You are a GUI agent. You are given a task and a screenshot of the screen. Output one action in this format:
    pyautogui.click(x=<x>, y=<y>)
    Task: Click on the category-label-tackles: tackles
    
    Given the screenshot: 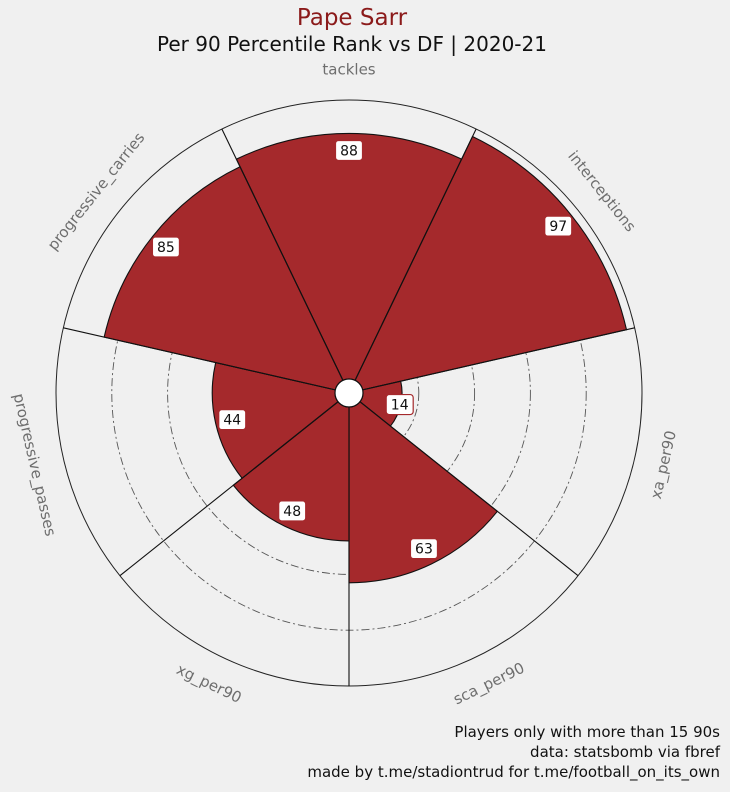 What is the action you would take?
    pyautogui.click(x=348, y=70)
    